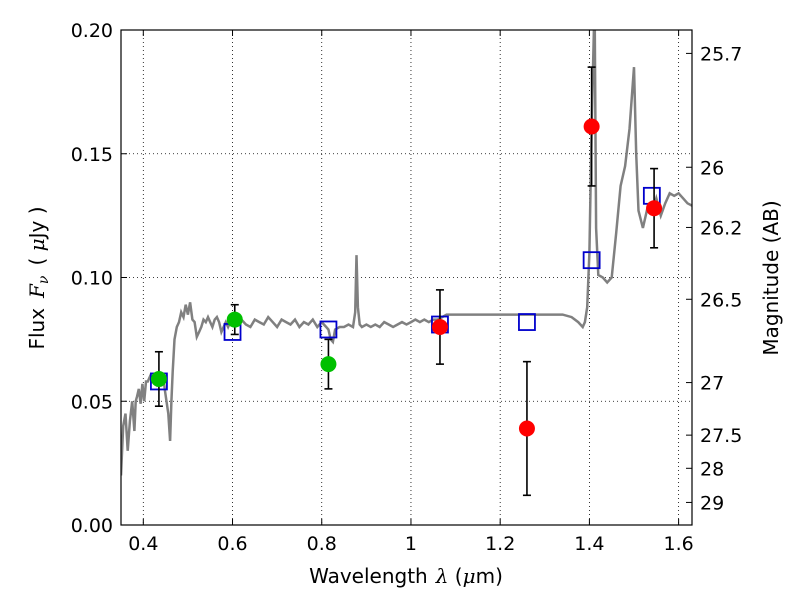 The height and width of the screenshot is (600, 800). I want to click on x-axis-label-unit-rest: m), so click(489, 576).